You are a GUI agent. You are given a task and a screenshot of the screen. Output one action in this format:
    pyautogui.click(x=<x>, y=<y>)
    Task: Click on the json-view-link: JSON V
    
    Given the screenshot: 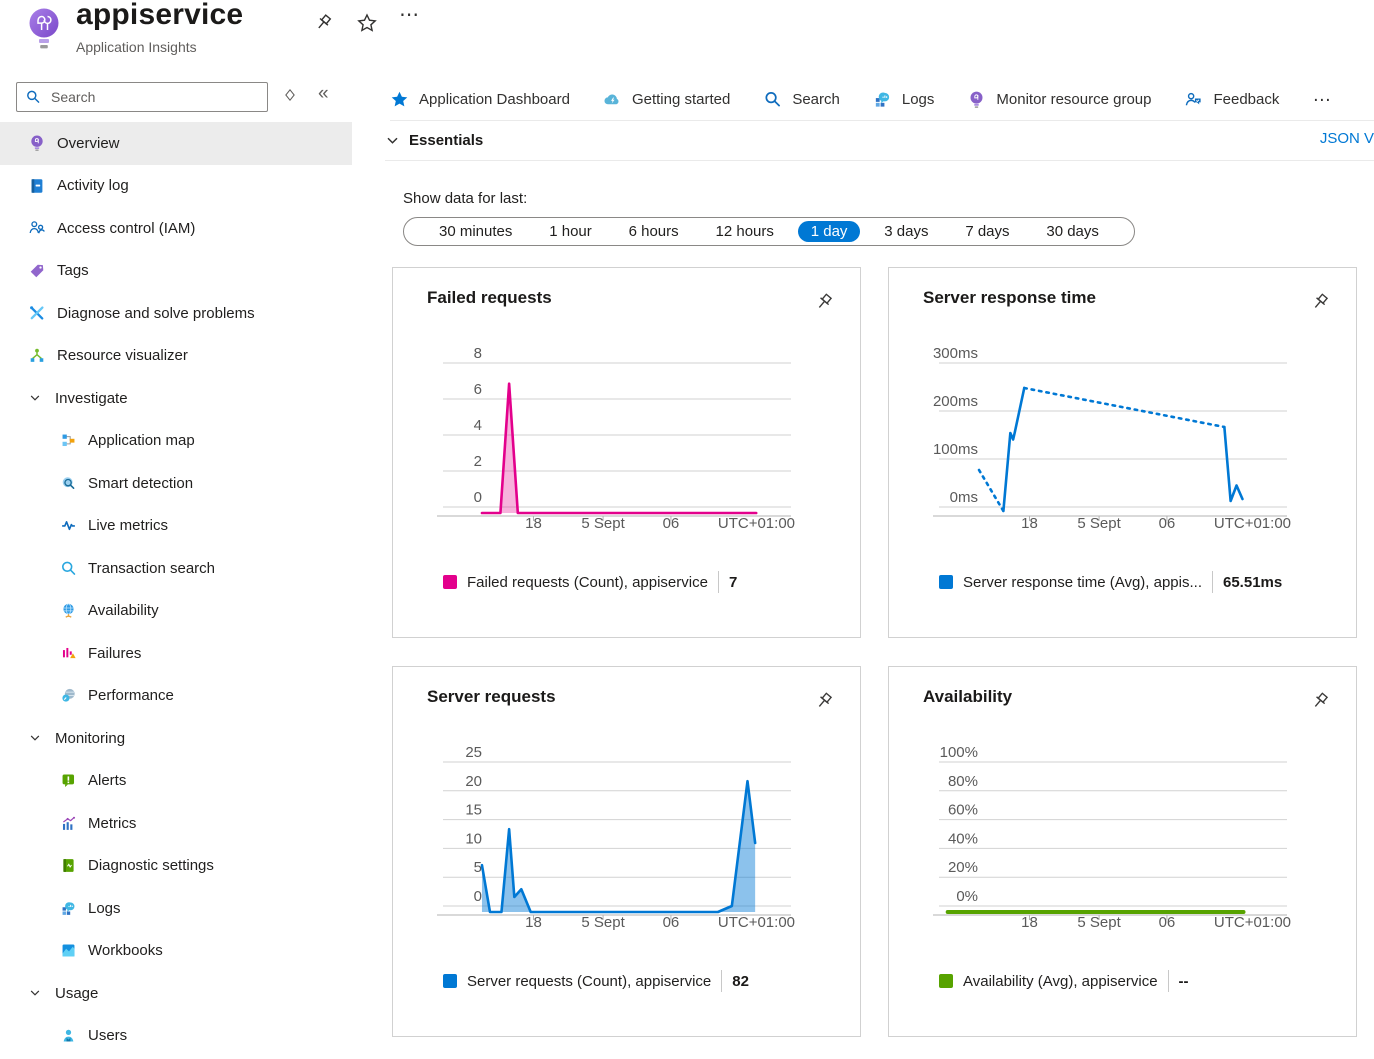 What is the action you would take?
    pyautogui.click(x=1346, y=138)
    